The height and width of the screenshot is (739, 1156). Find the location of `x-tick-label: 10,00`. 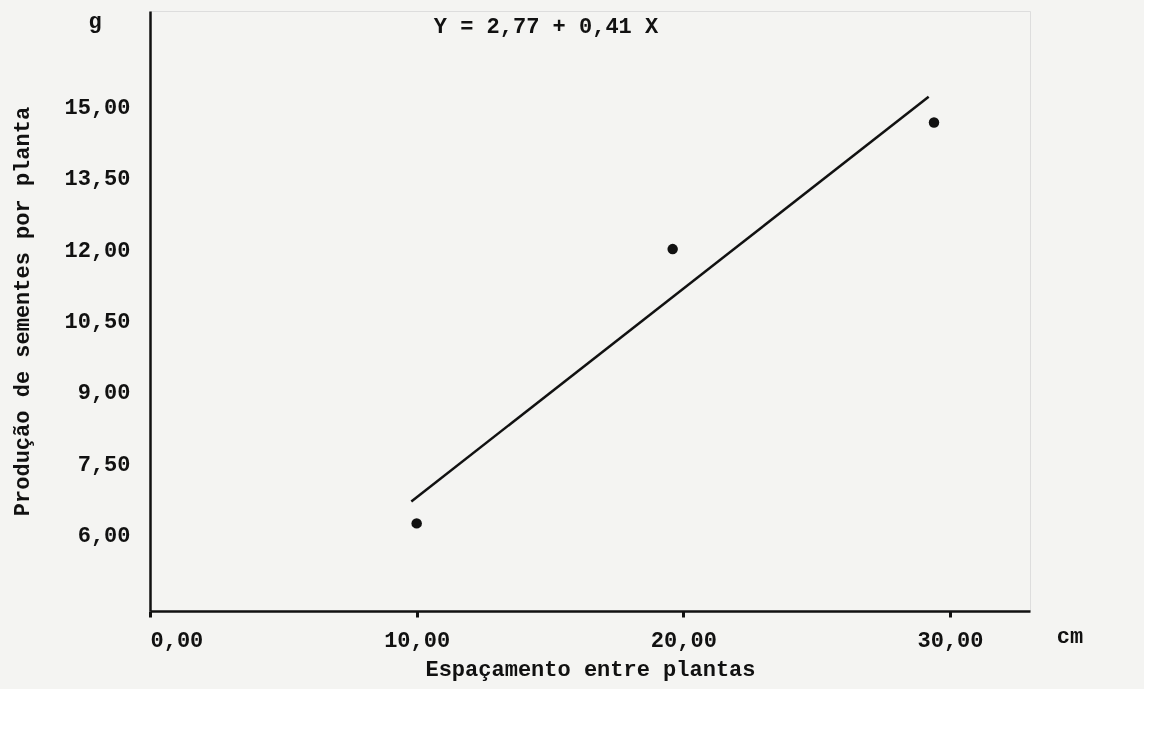

x-tick-label: 10,00 is located at coordinates (417, 641).